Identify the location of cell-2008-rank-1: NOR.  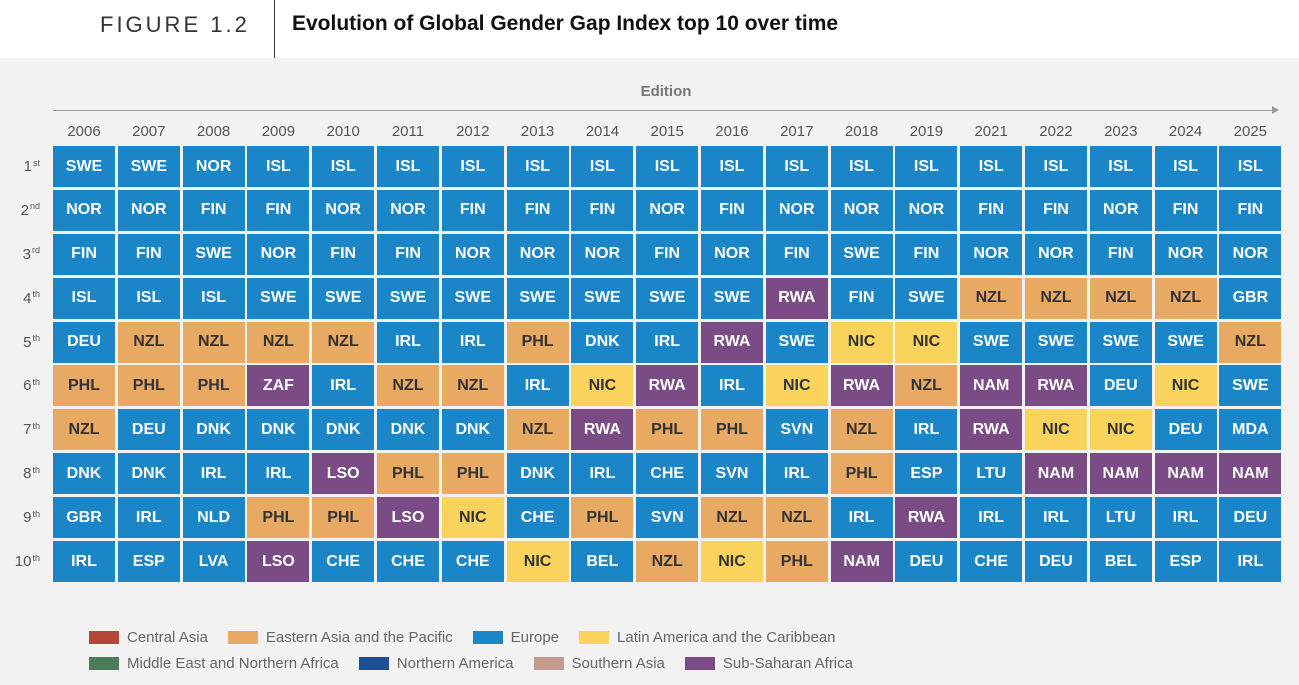
(213, 166).